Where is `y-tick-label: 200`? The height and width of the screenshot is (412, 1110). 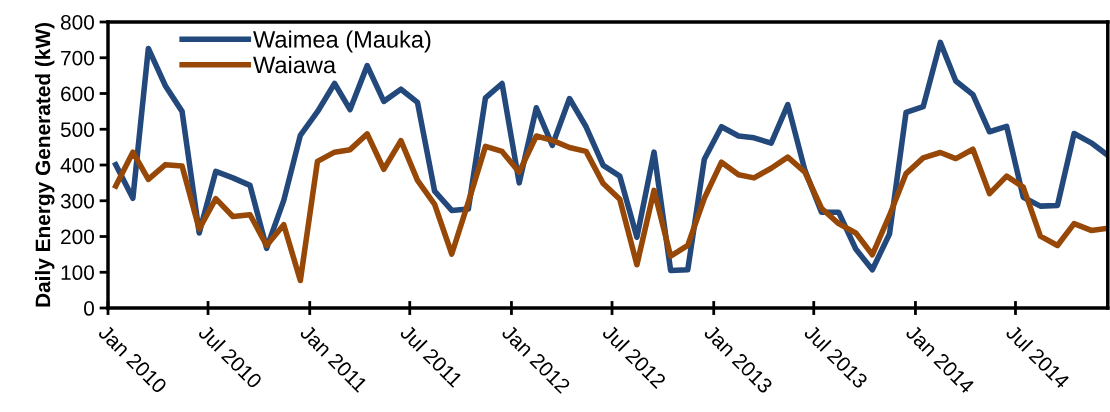 y-tick-label: 200 is located at coordinates (77, 237).